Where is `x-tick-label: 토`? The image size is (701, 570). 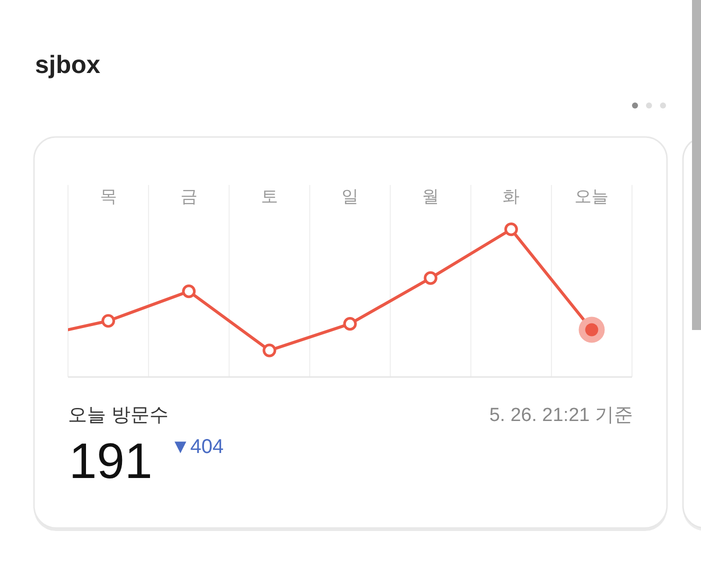 x-tick-label: 토 is located at coordinates (269, 196).